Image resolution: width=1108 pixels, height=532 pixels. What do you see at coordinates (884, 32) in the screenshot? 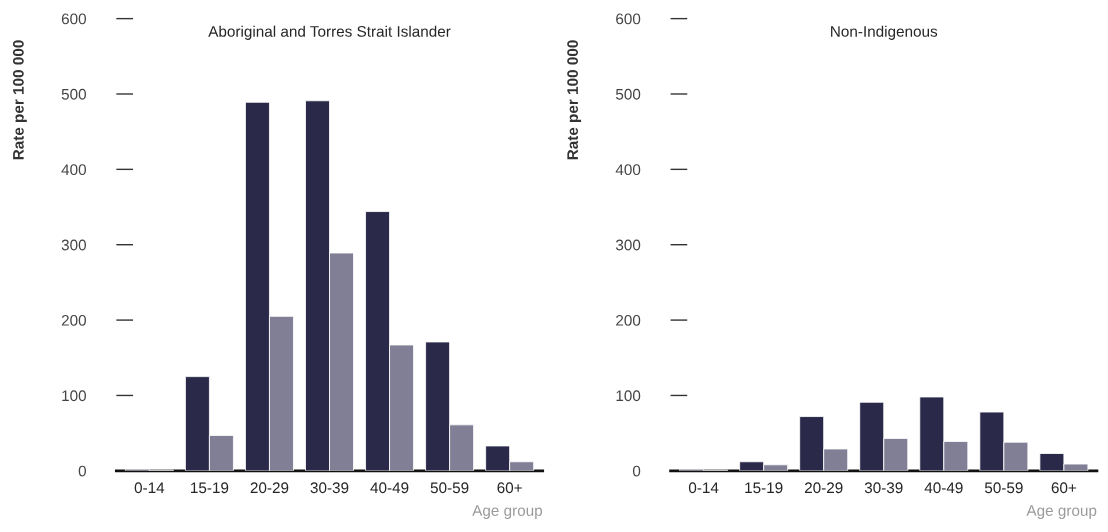
I see `chart-title: Non-Indigenous` at bounding box center [884, 32].